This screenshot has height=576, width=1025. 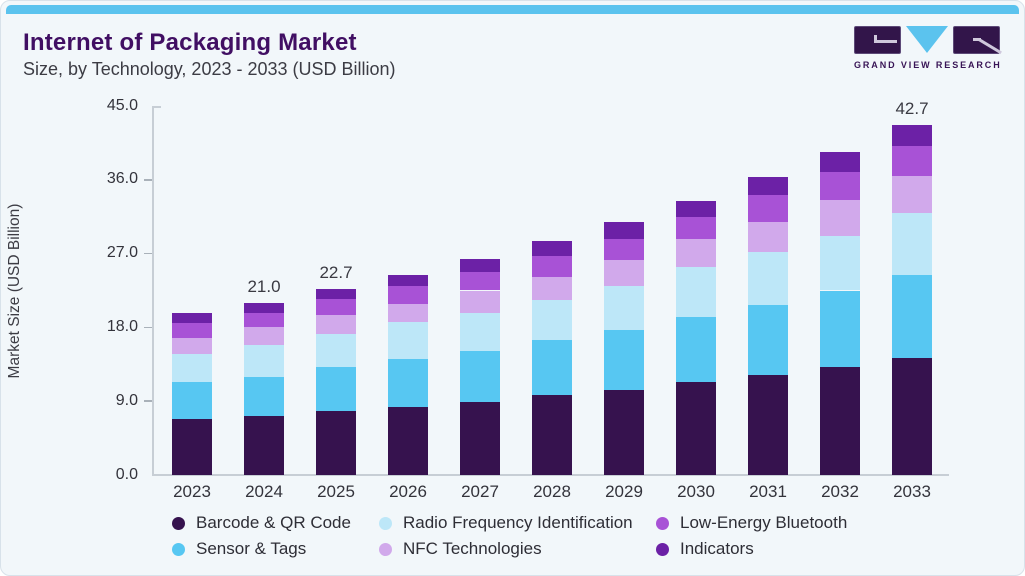 I want to click on y-tick-label-36.0: 36.0, so click(x=122, y=179).